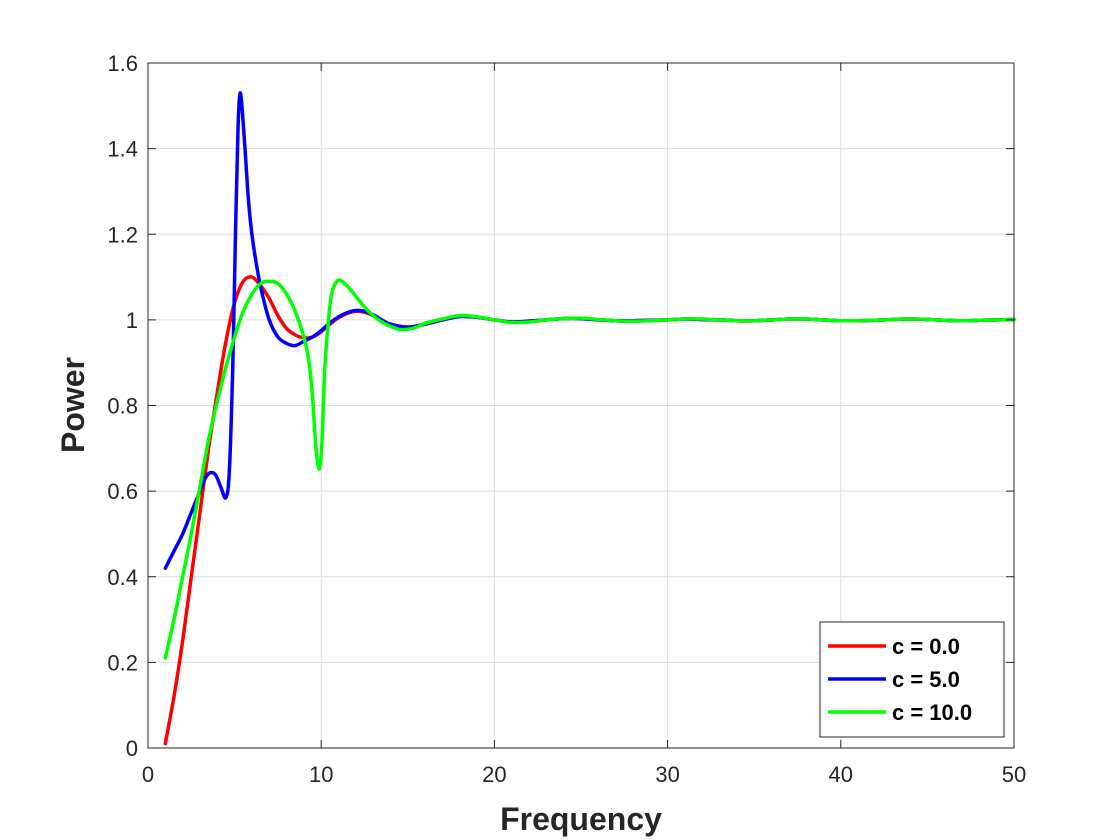 The height and width of the screenshot is (840, 1120). I want to click on x-tick-label: 0, so click(148, 774).